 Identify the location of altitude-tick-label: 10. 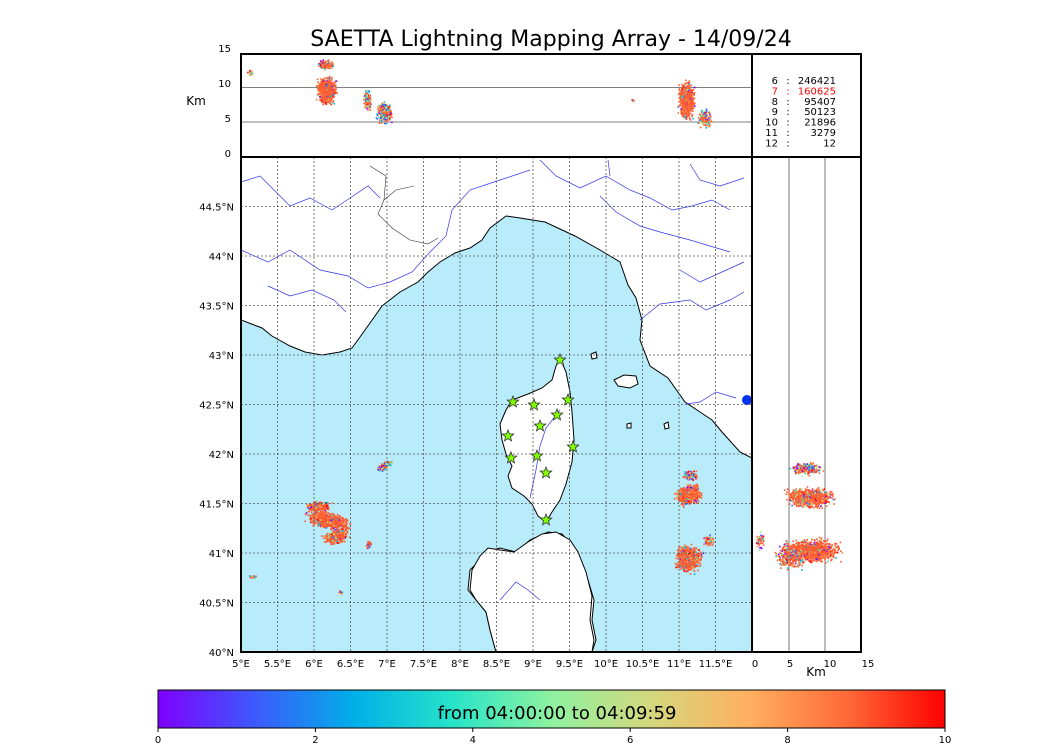
(224, 84).